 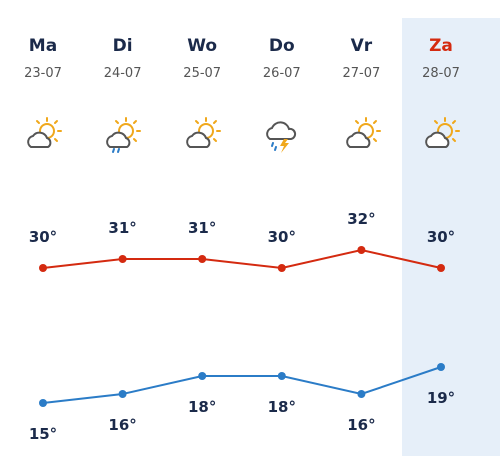 What do you see at coordinates (242, 259) in the screenshot?
I see `high-line` at bounding box center [242, 259].